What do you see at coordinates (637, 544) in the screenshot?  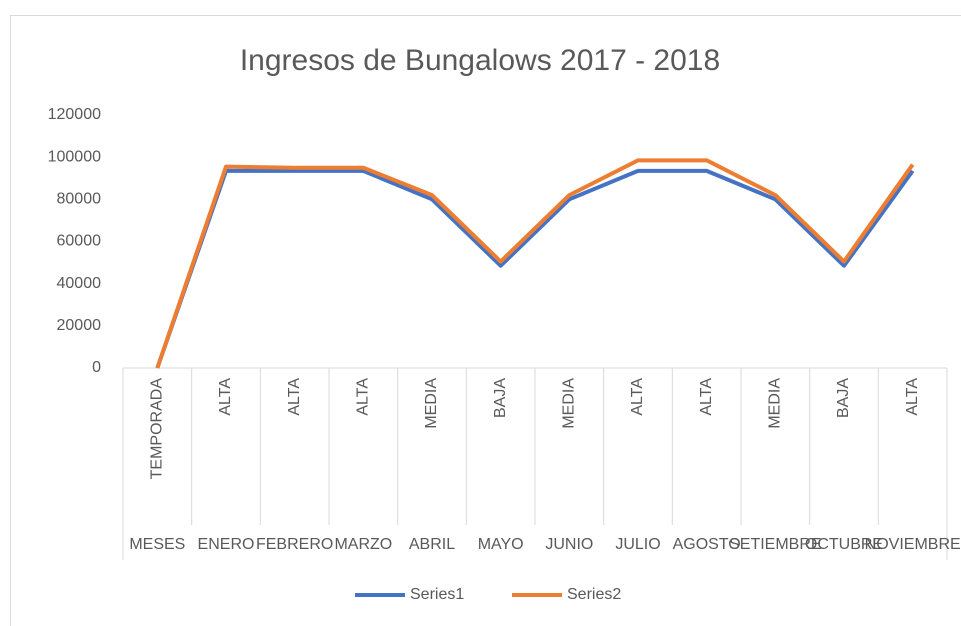 I see `x-tick-label: JULIO` at bounding box center [637, 544].